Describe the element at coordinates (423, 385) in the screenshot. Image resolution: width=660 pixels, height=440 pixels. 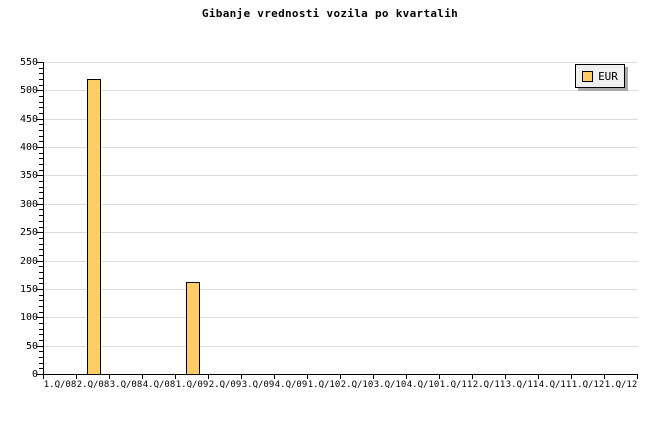
I see `x-tick-label: 4.Q/10` at that location.